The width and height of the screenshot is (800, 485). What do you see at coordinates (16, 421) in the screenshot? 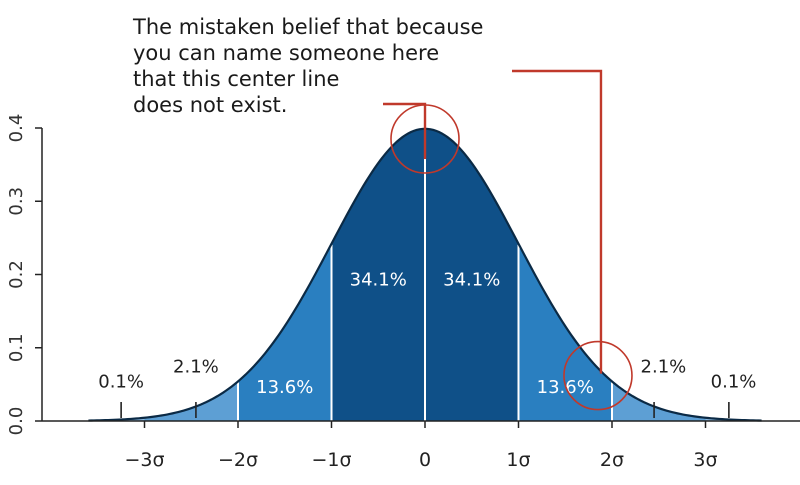
I see `y-tick-label-0: 0.0` at bounding box center [16, 421].